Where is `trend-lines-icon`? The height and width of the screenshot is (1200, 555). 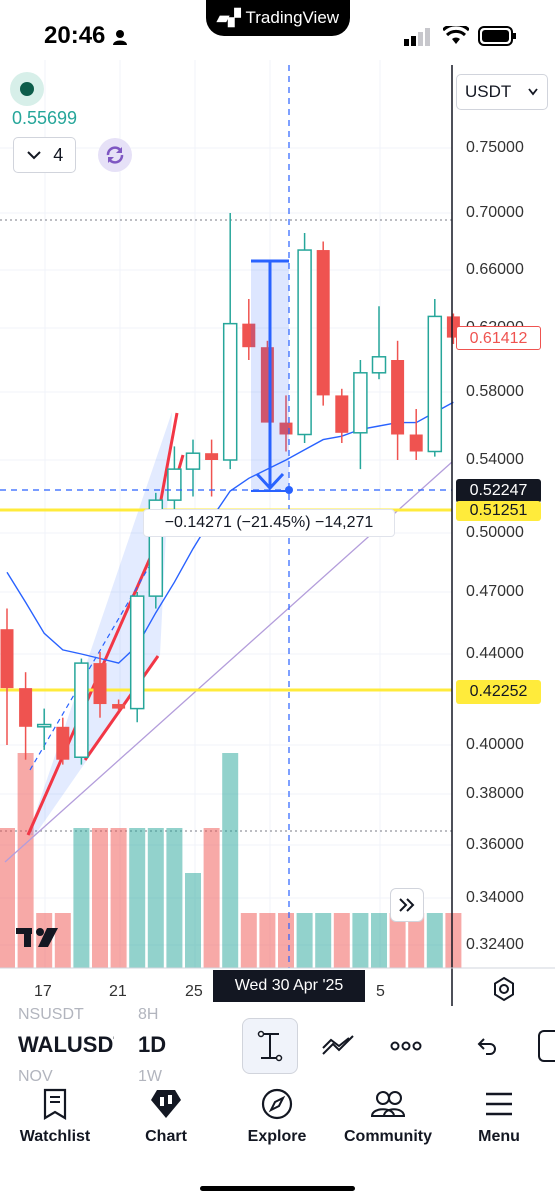
trend-lines-icon is located at coordinates (338, 1045).